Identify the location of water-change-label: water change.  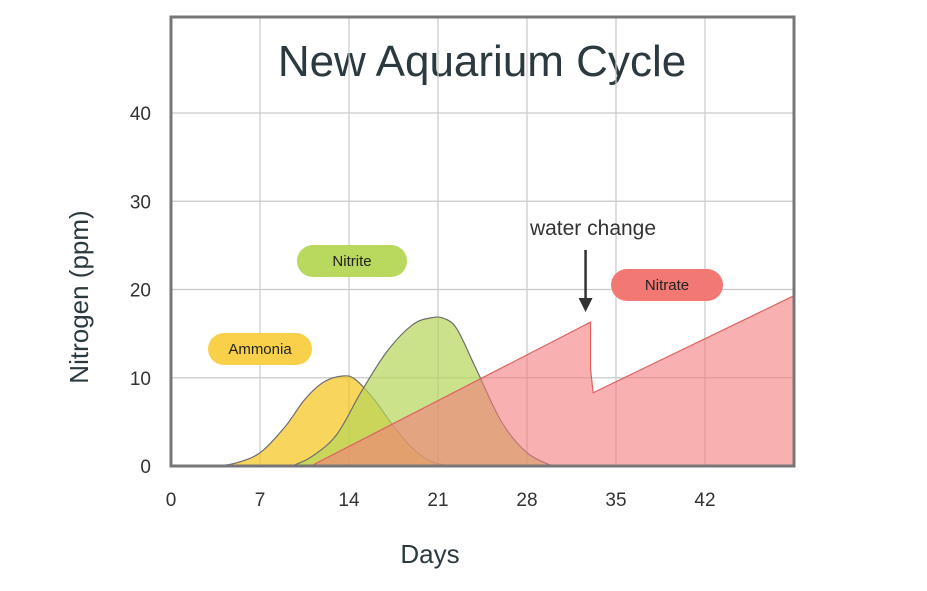
(592, 228).